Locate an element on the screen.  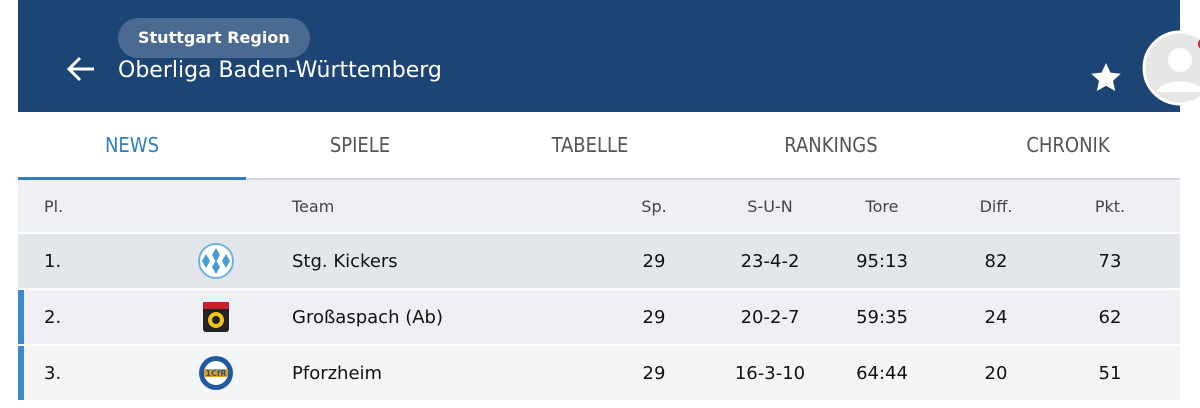
team-logo: 1CfR is located at coordinates (216, 373).